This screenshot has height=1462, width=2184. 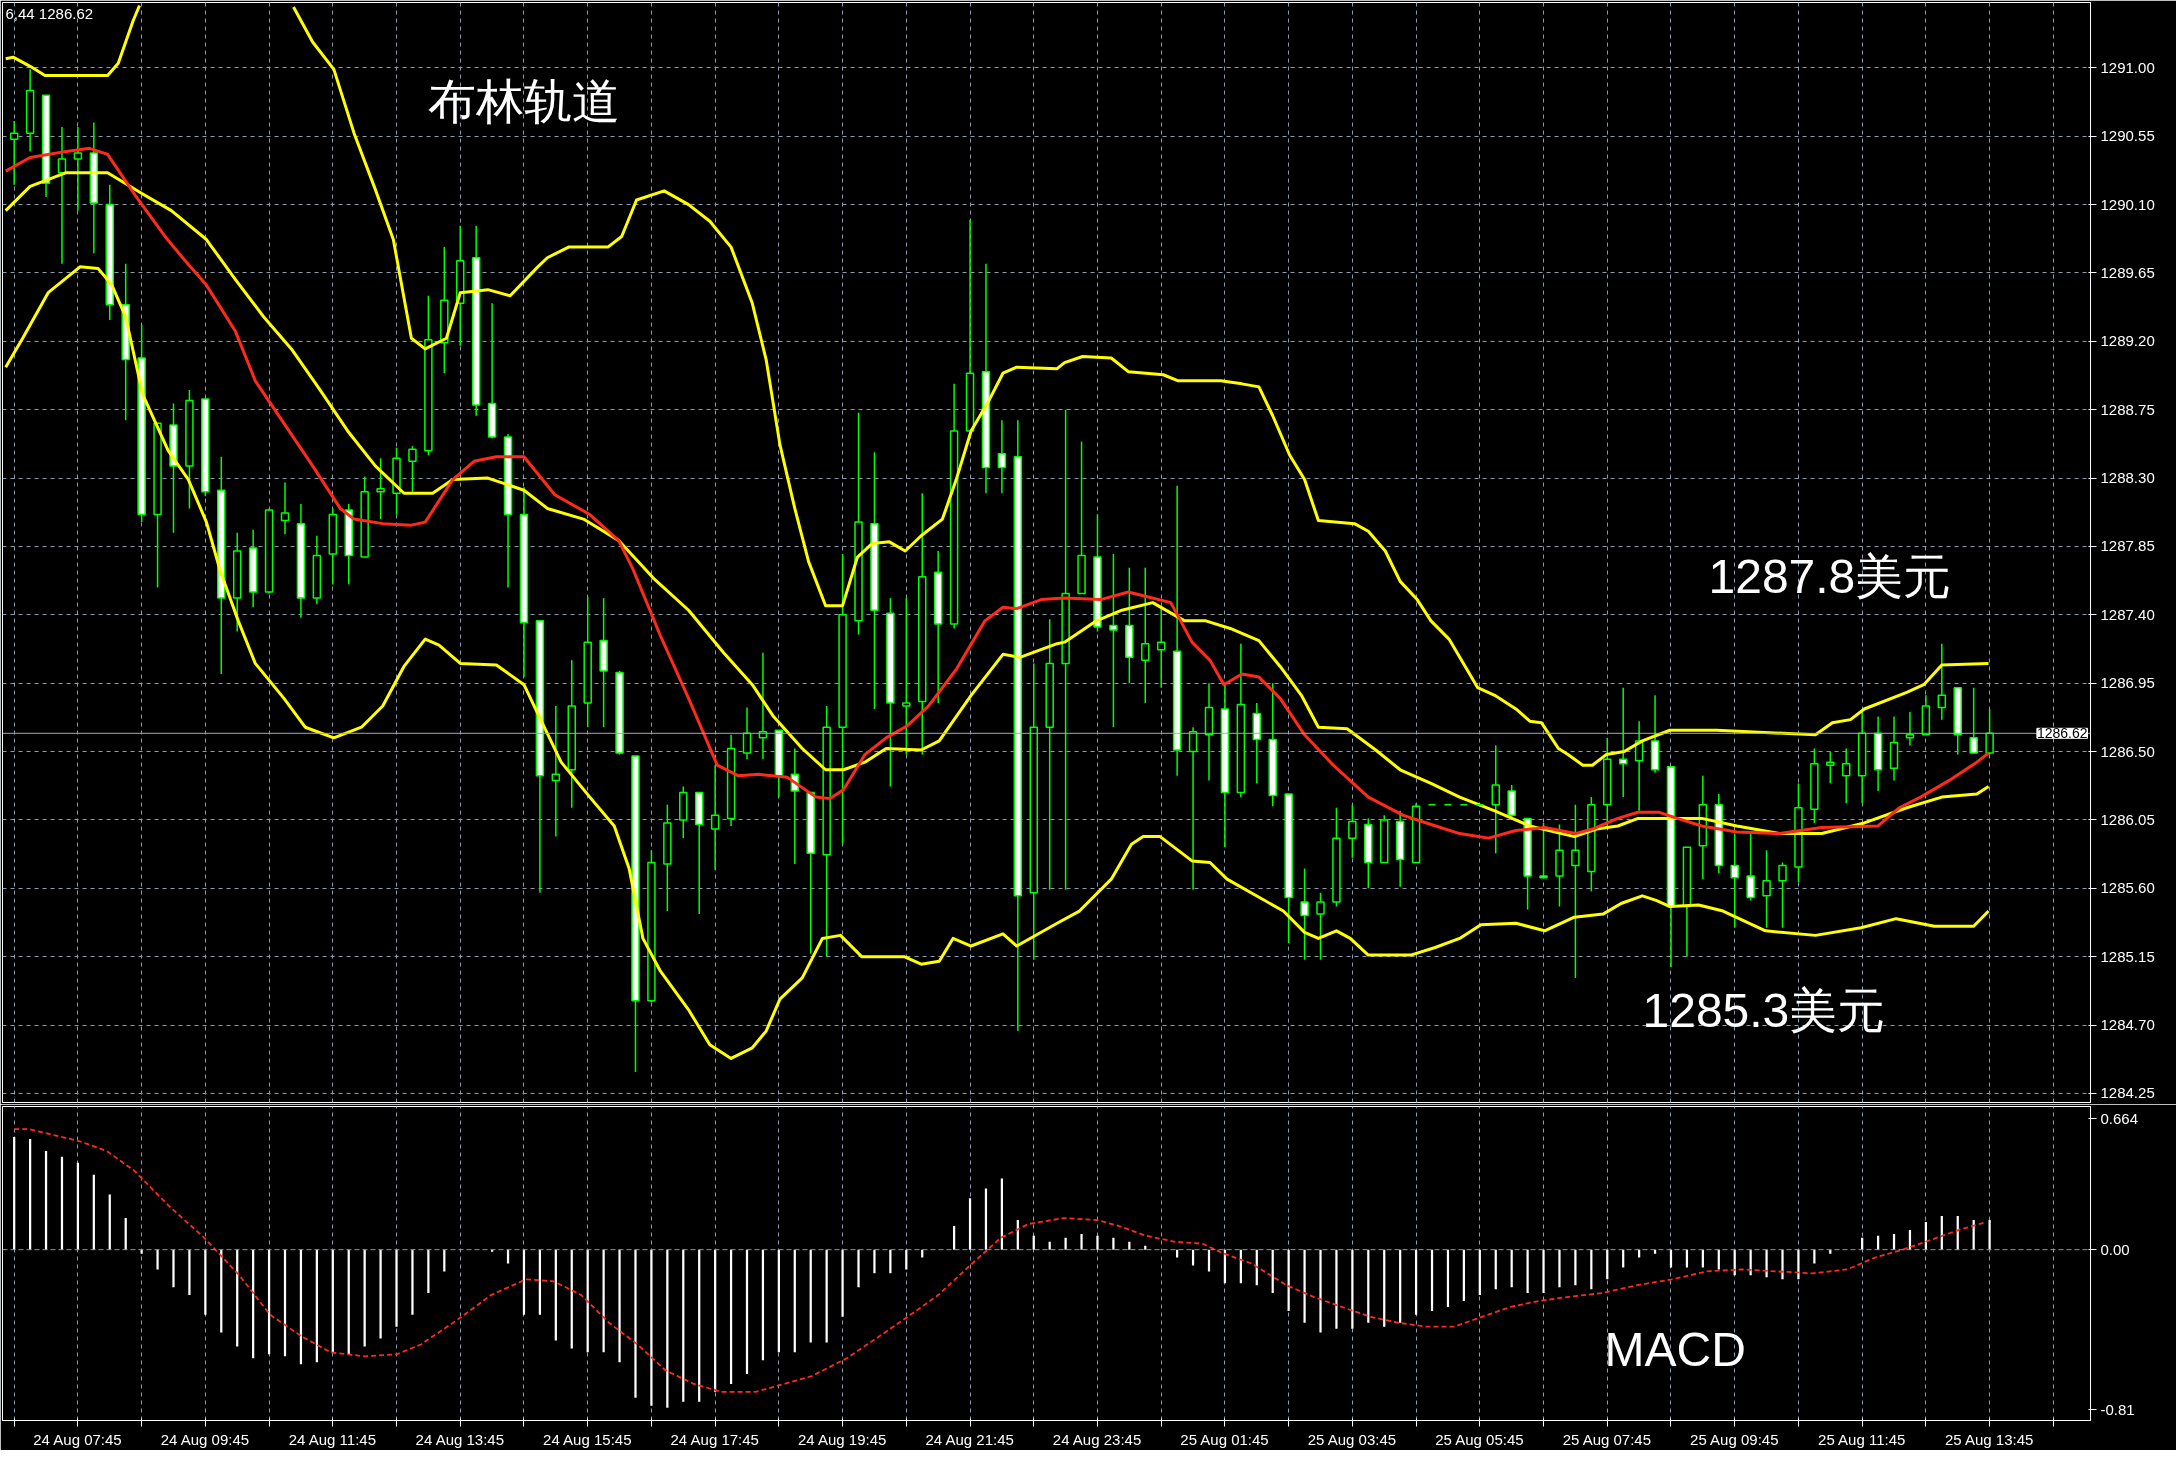 What do you see at coordinates (49, 13) in the screenshot?
I see `annotation: 6,44 1286.62` at bounding box center [49, 13].